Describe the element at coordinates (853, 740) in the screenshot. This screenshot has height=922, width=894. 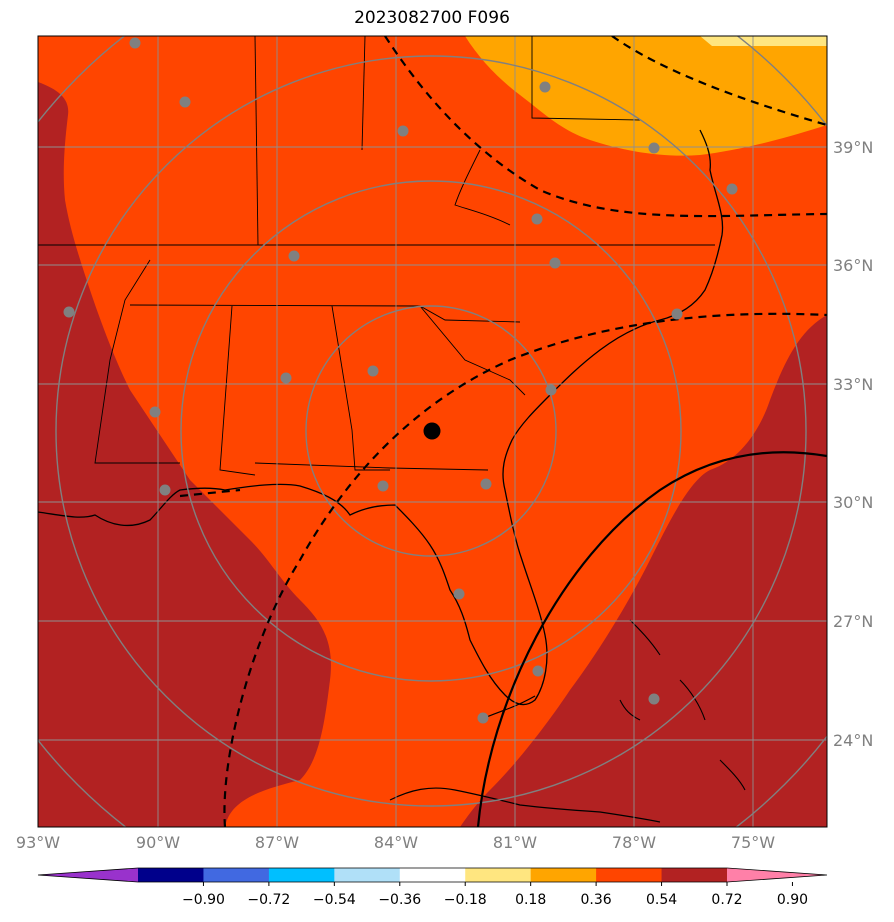
I see `lat-label: 24°N` at that location.